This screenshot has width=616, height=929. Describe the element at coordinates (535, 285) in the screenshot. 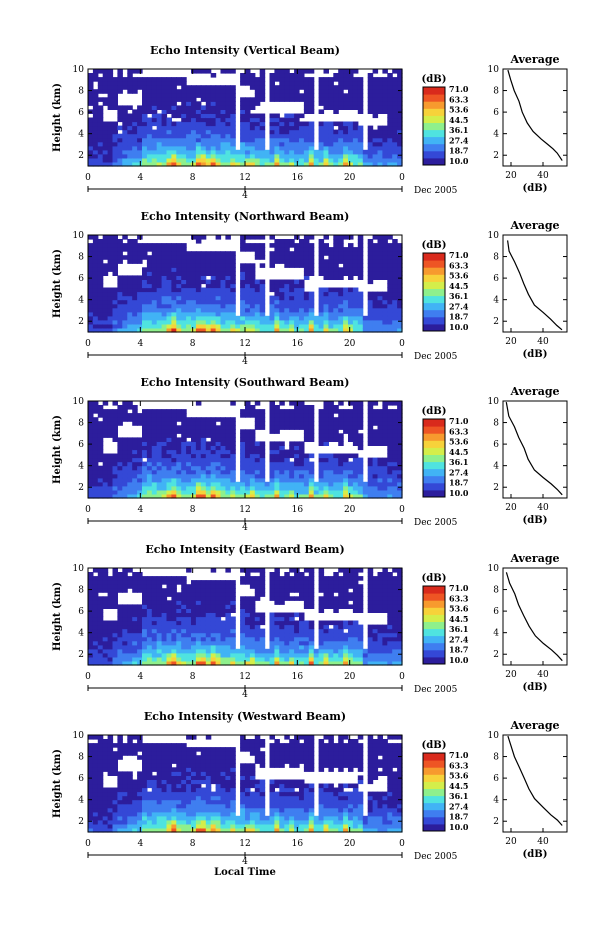

I see `profile-line` at that location.